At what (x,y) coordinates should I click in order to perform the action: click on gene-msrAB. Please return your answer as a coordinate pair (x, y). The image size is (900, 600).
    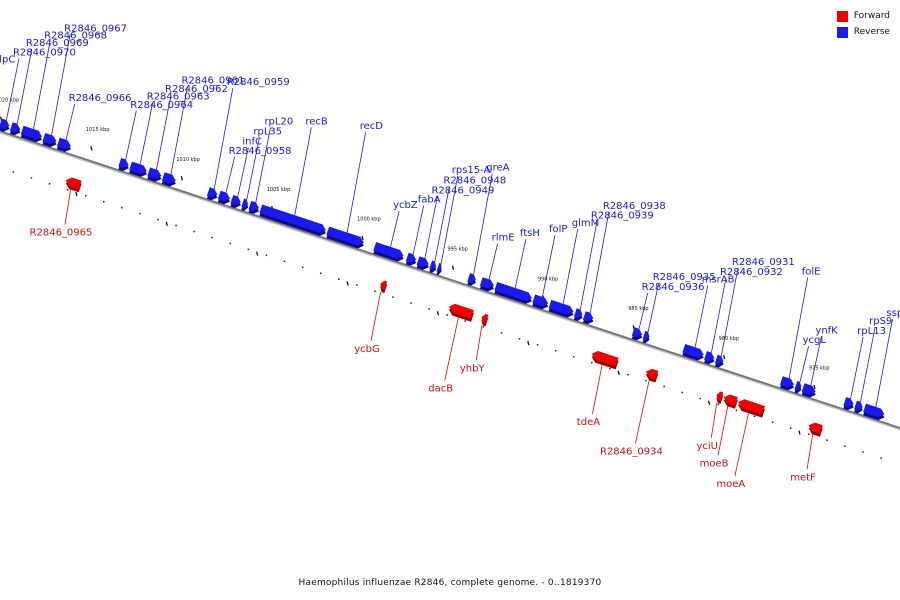
    Looking at the image, I should click on (693, 352).